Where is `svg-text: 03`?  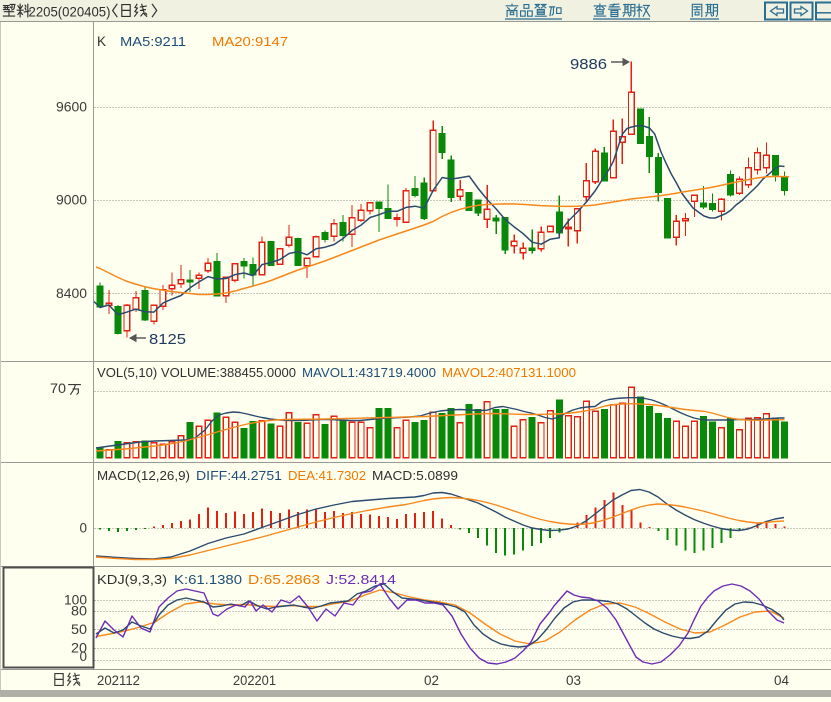
svg-text: 03 is located at coordinates (573, 680).